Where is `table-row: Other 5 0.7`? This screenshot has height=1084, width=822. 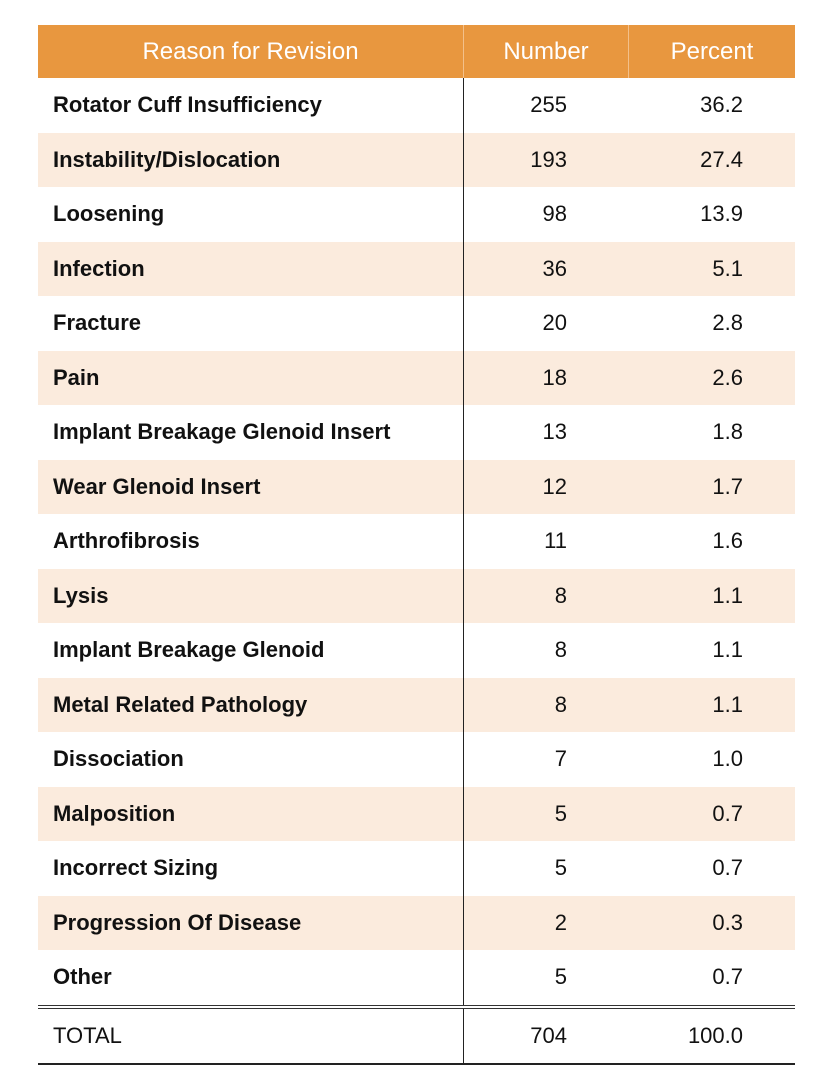 table-row: Other 5 0.7 is located at coordinates (416, 977).